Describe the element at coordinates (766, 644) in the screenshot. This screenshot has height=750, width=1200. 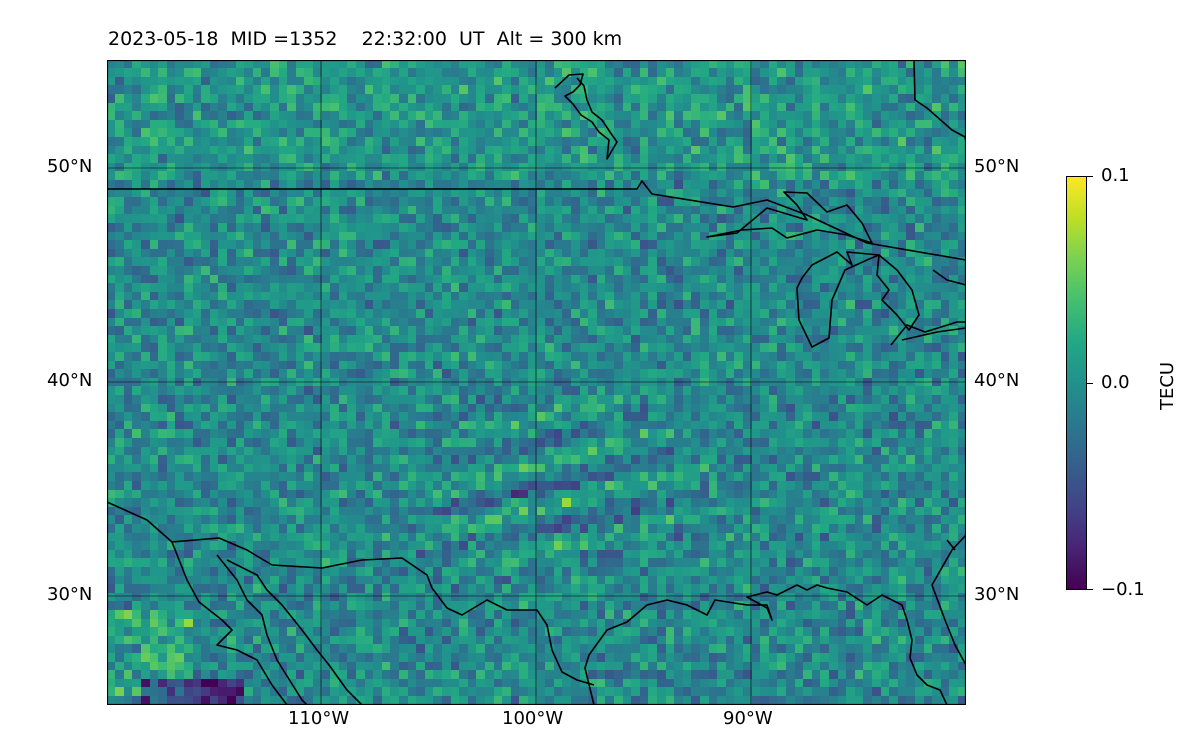
I see `gulf-coast` at that location.